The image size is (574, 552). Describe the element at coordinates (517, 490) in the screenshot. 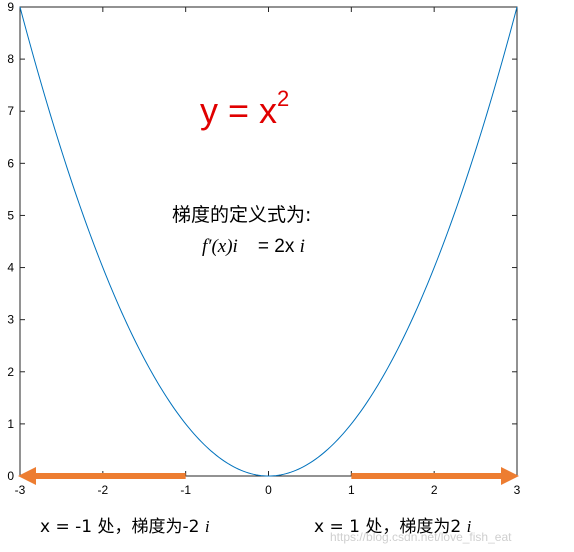

I see `x-tick-label: 3` at that location.